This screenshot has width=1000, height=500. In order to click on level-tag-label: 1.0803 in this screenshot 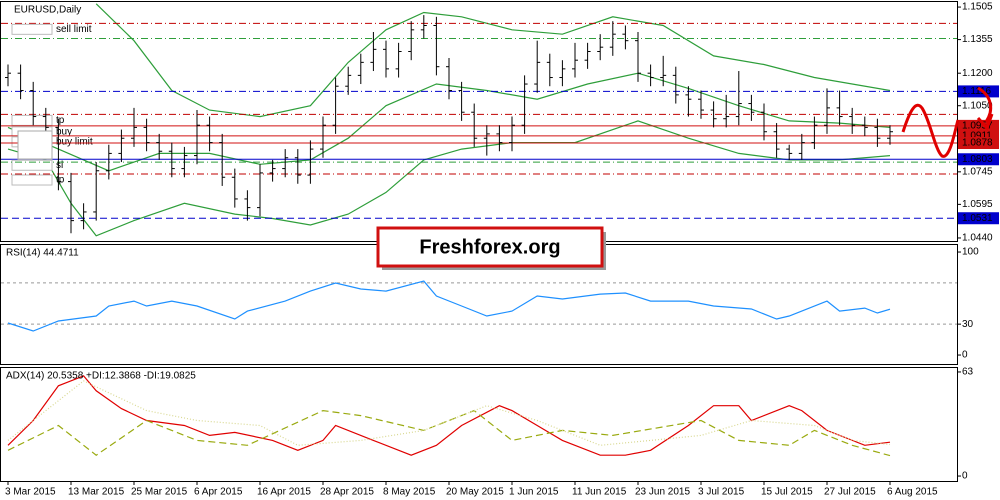, I will do `click(977, 159)`.